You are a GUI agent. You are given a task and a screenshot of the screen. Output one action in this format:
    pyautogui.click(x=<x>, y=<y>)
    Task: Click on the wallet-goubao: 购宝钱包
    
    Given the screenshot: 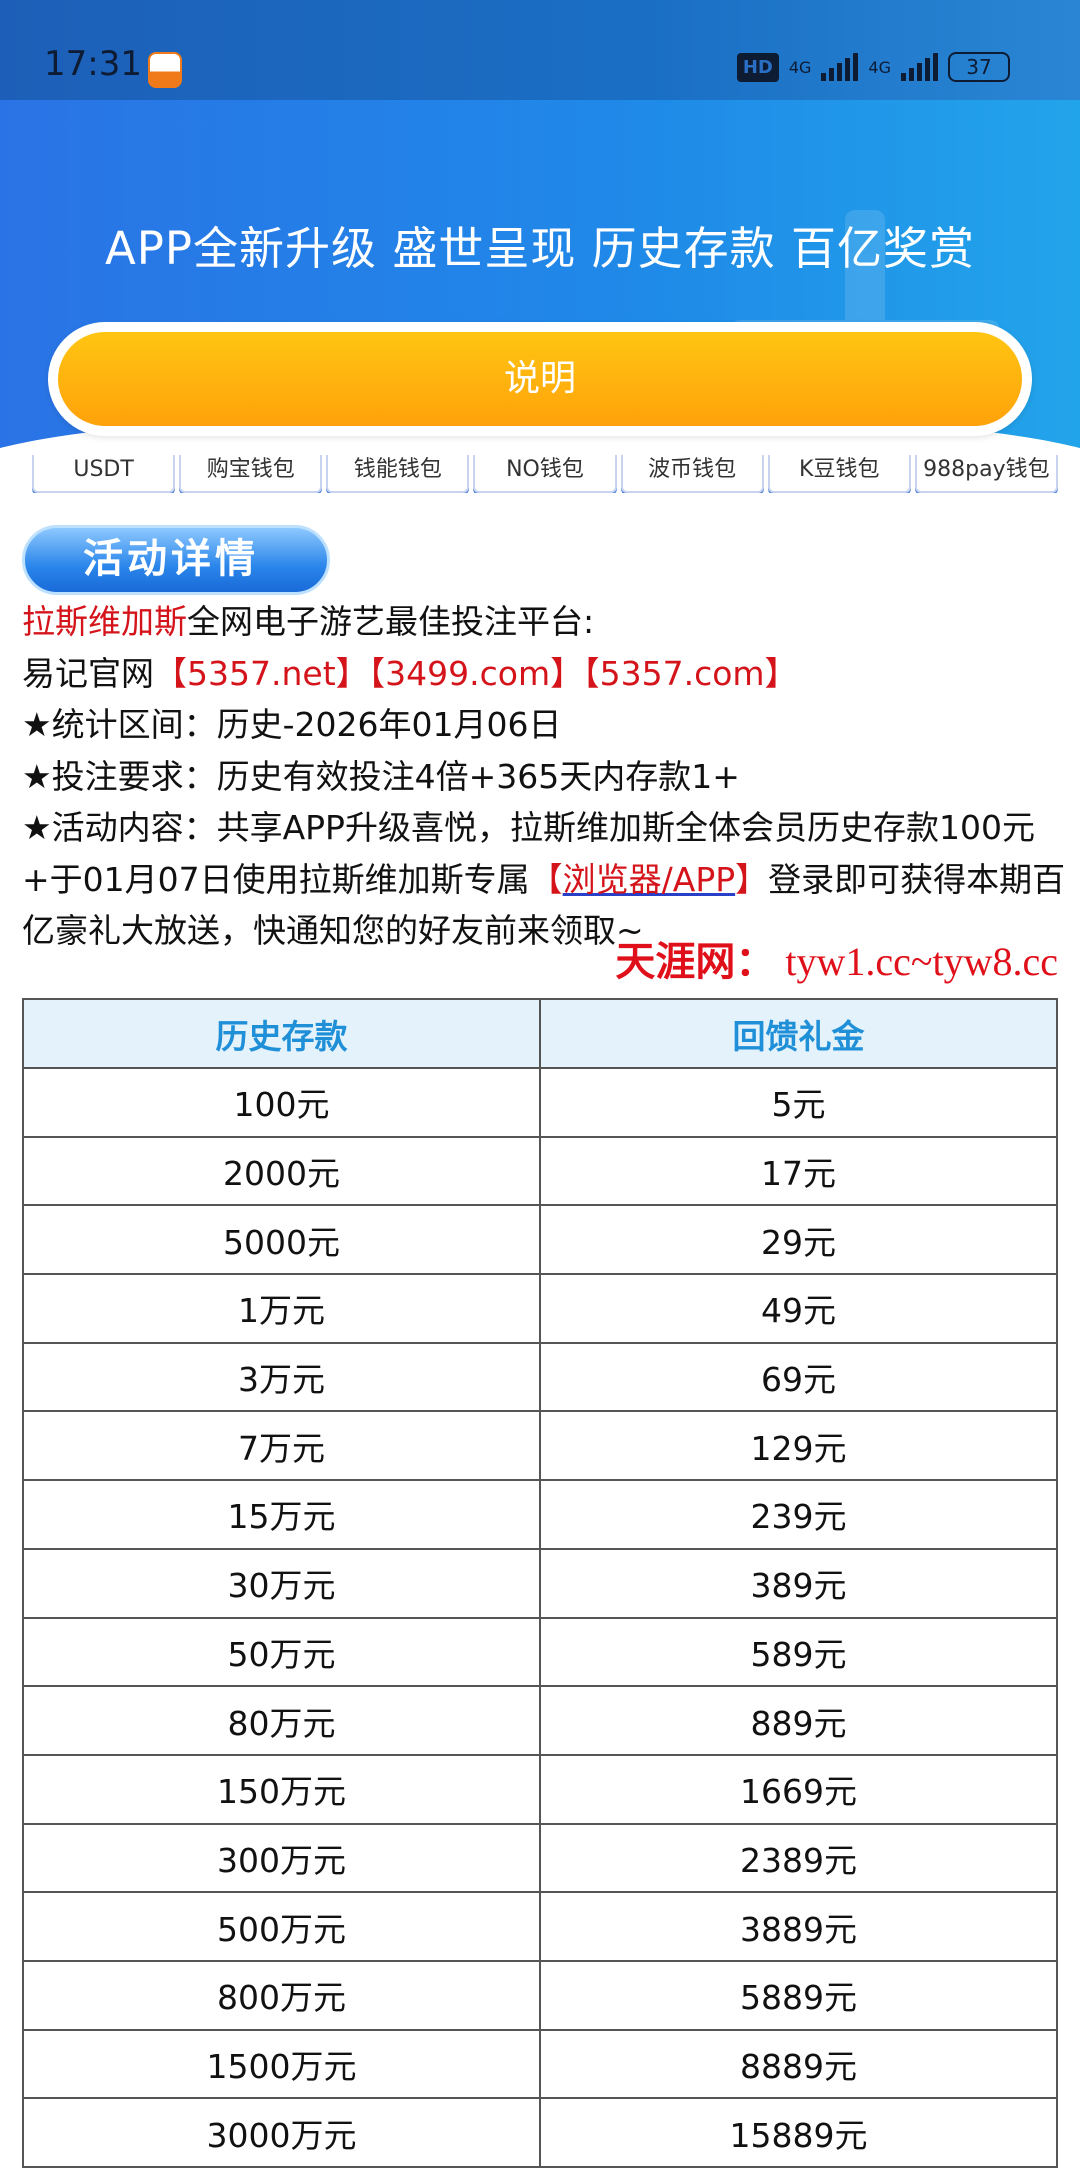 What is the action you would take?
    pyautogui.click(x=251, y=474)
    